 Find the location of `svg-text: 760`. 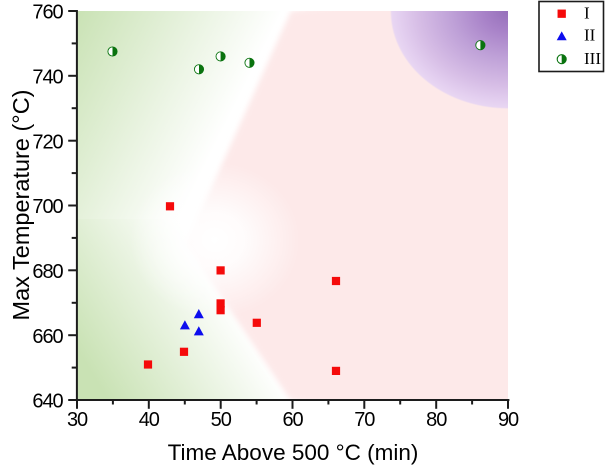

svg-text: 760 is located at coordinates (47, 13).